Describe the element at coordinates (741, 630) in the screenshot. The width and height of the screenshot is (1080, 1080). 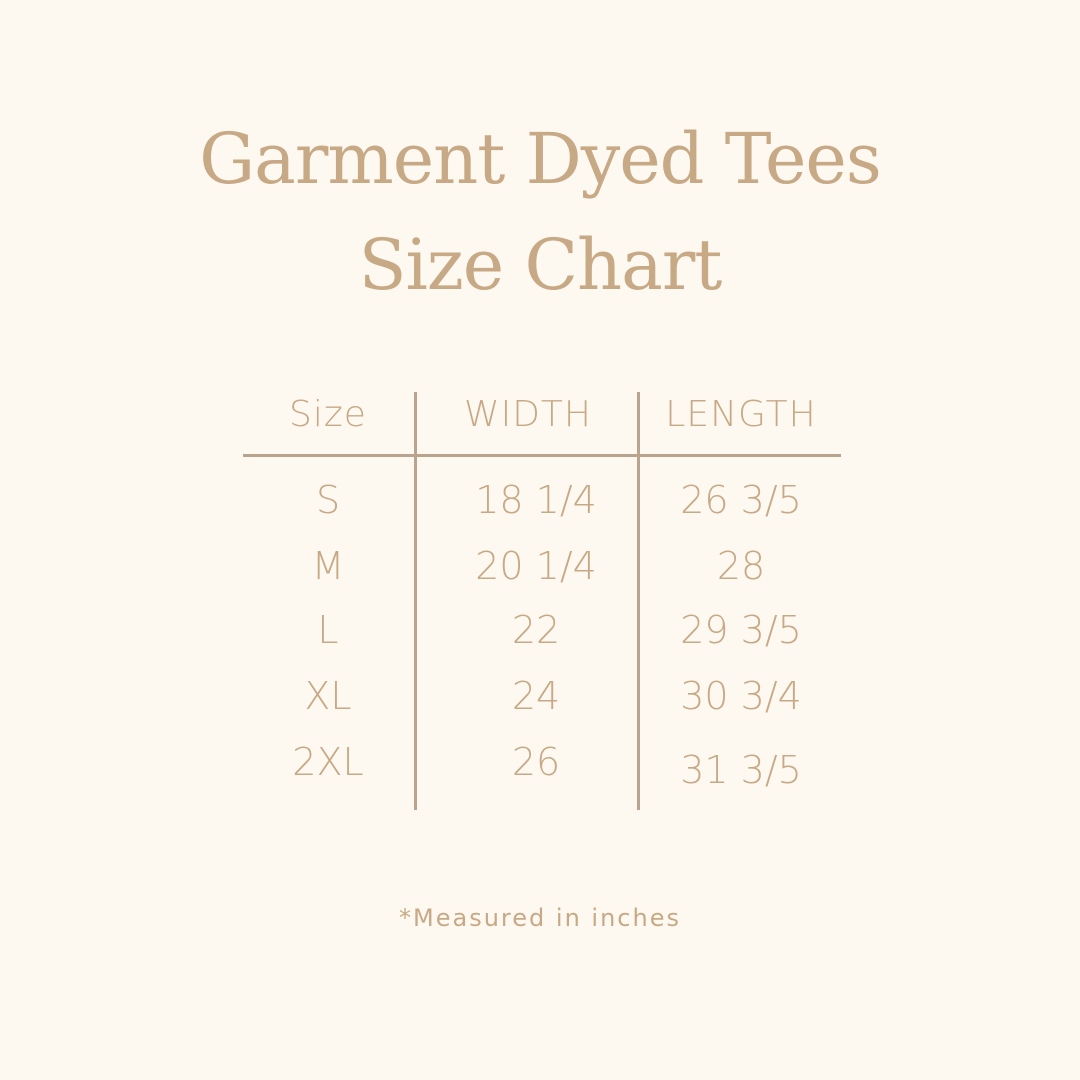
I see `length-cell: 29 3/5` at that location.